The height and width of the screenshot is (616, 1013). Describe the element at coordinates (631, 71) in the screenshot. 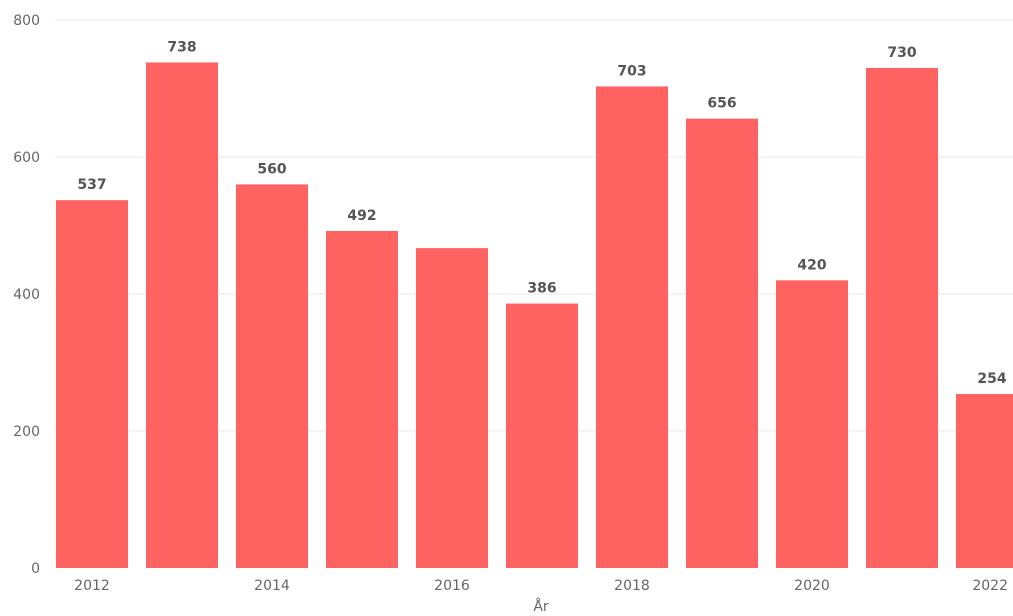

I see `data-label-2018: 703` at that location.